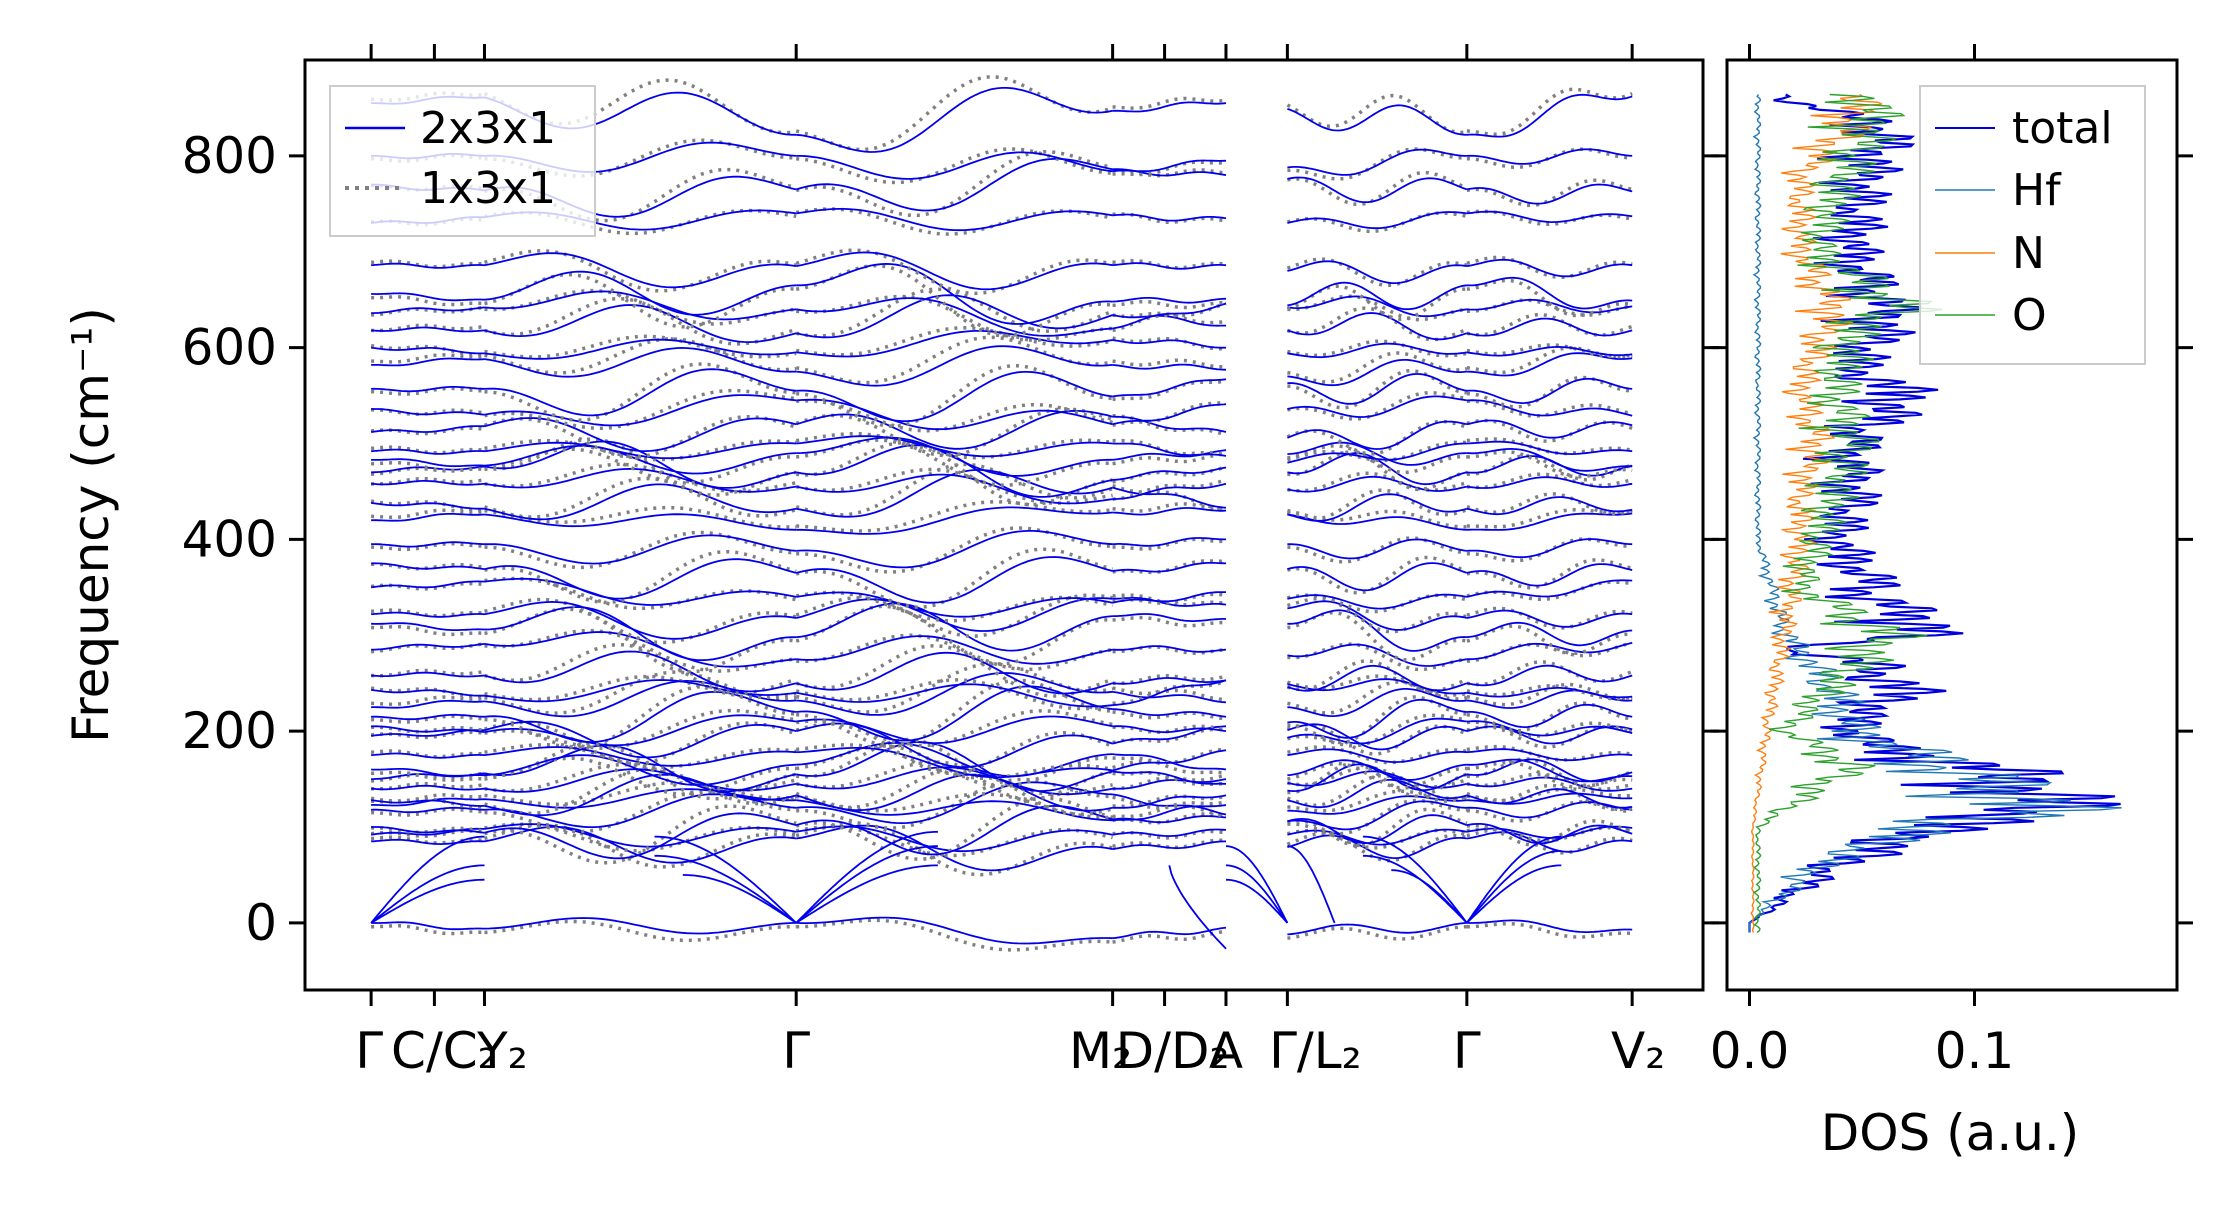  I want to click on dos-x-axis-title: DOS (a.u.), so click(1950, 1133).